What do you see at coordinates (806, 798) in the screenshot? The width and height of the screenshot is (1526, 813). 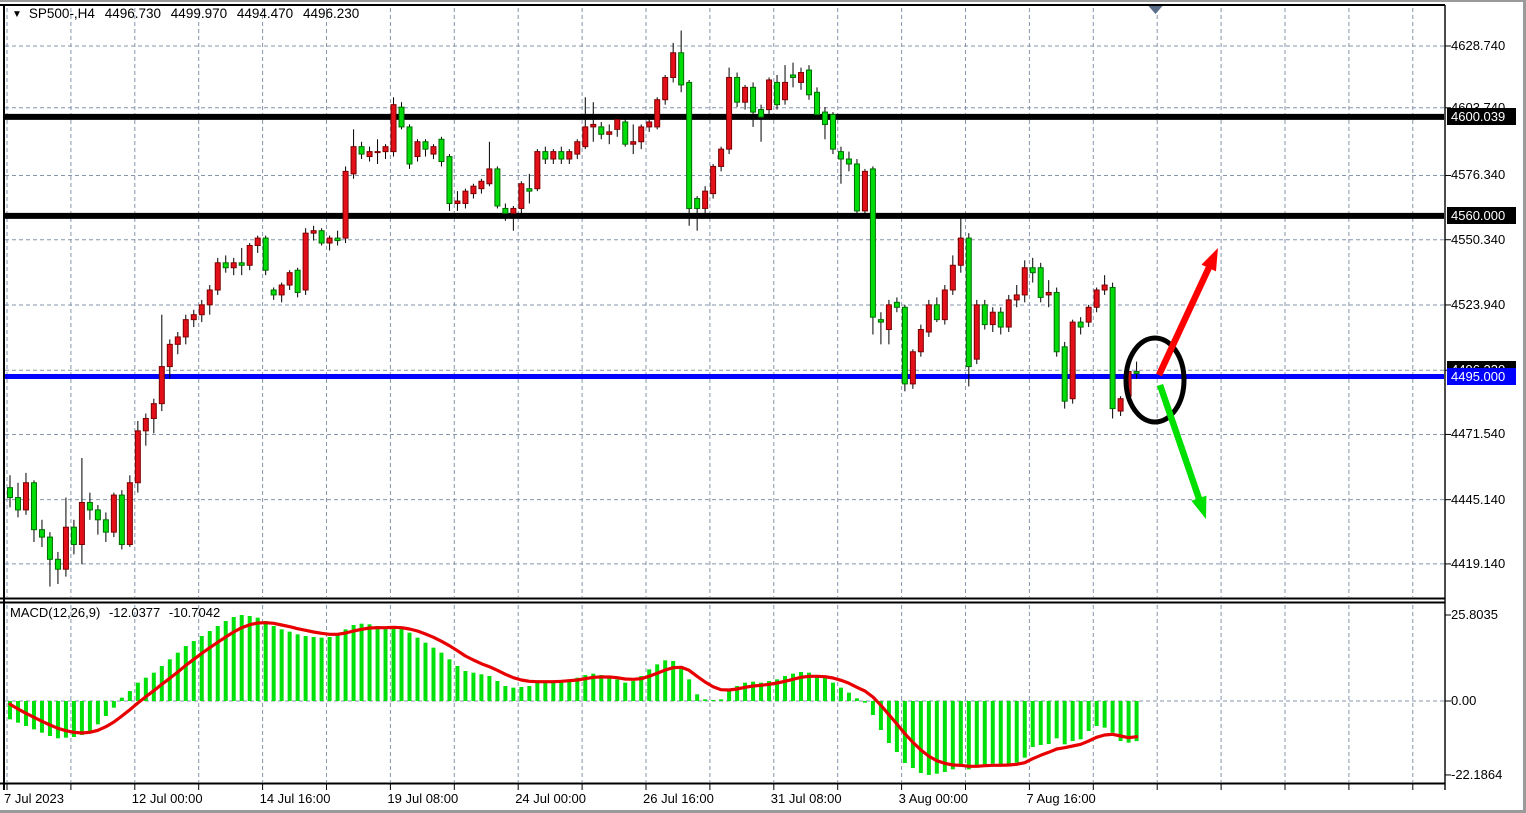 I see `time-axis-label: 31 Jul 08:00` at bounding box center [806, 798].